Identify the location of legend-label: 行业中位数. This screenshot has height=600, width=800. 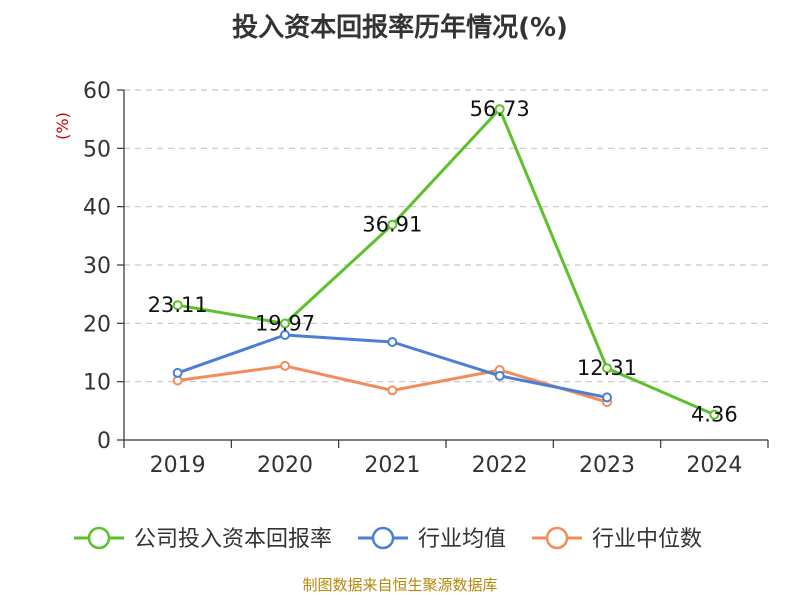
(647, 539).